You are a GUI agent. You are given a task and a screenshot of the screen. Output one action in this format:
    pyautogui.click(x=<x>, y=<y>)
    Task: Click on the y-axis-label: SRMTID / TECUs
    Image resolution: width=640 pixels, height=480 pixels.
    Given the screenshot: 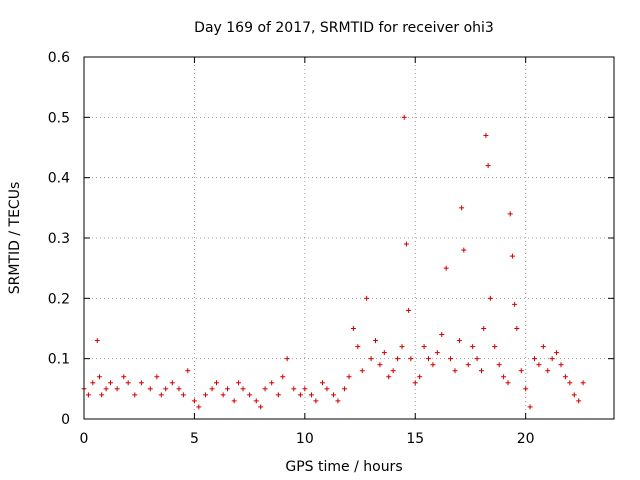 What is the action you would take?
    pyautogui.click(x=15, y=238)
    